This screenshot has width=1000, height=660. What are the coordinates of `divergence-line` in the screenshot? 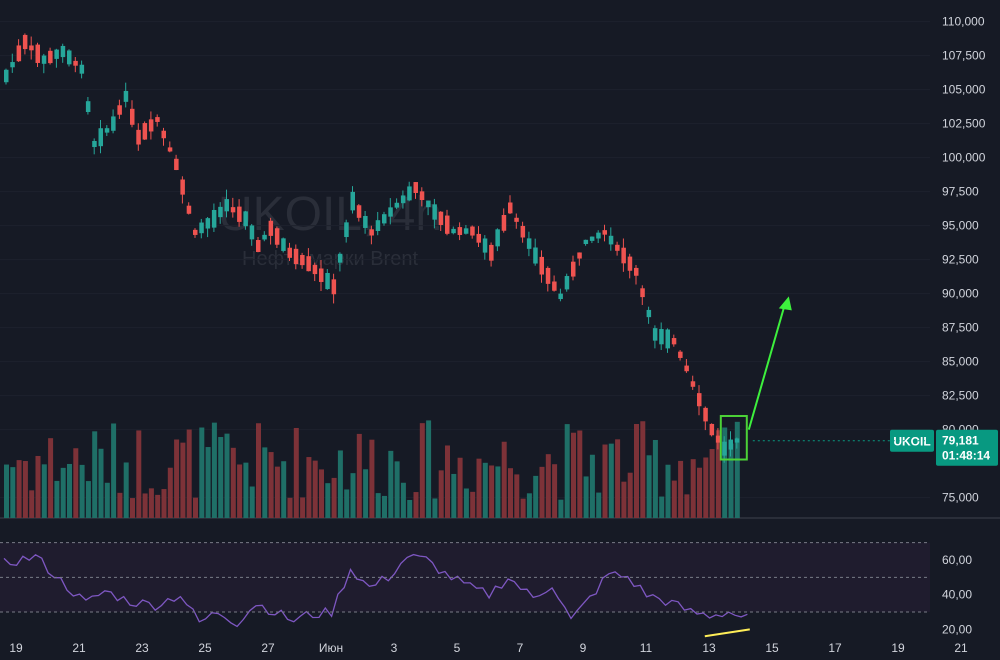 It's located at (727, 633).